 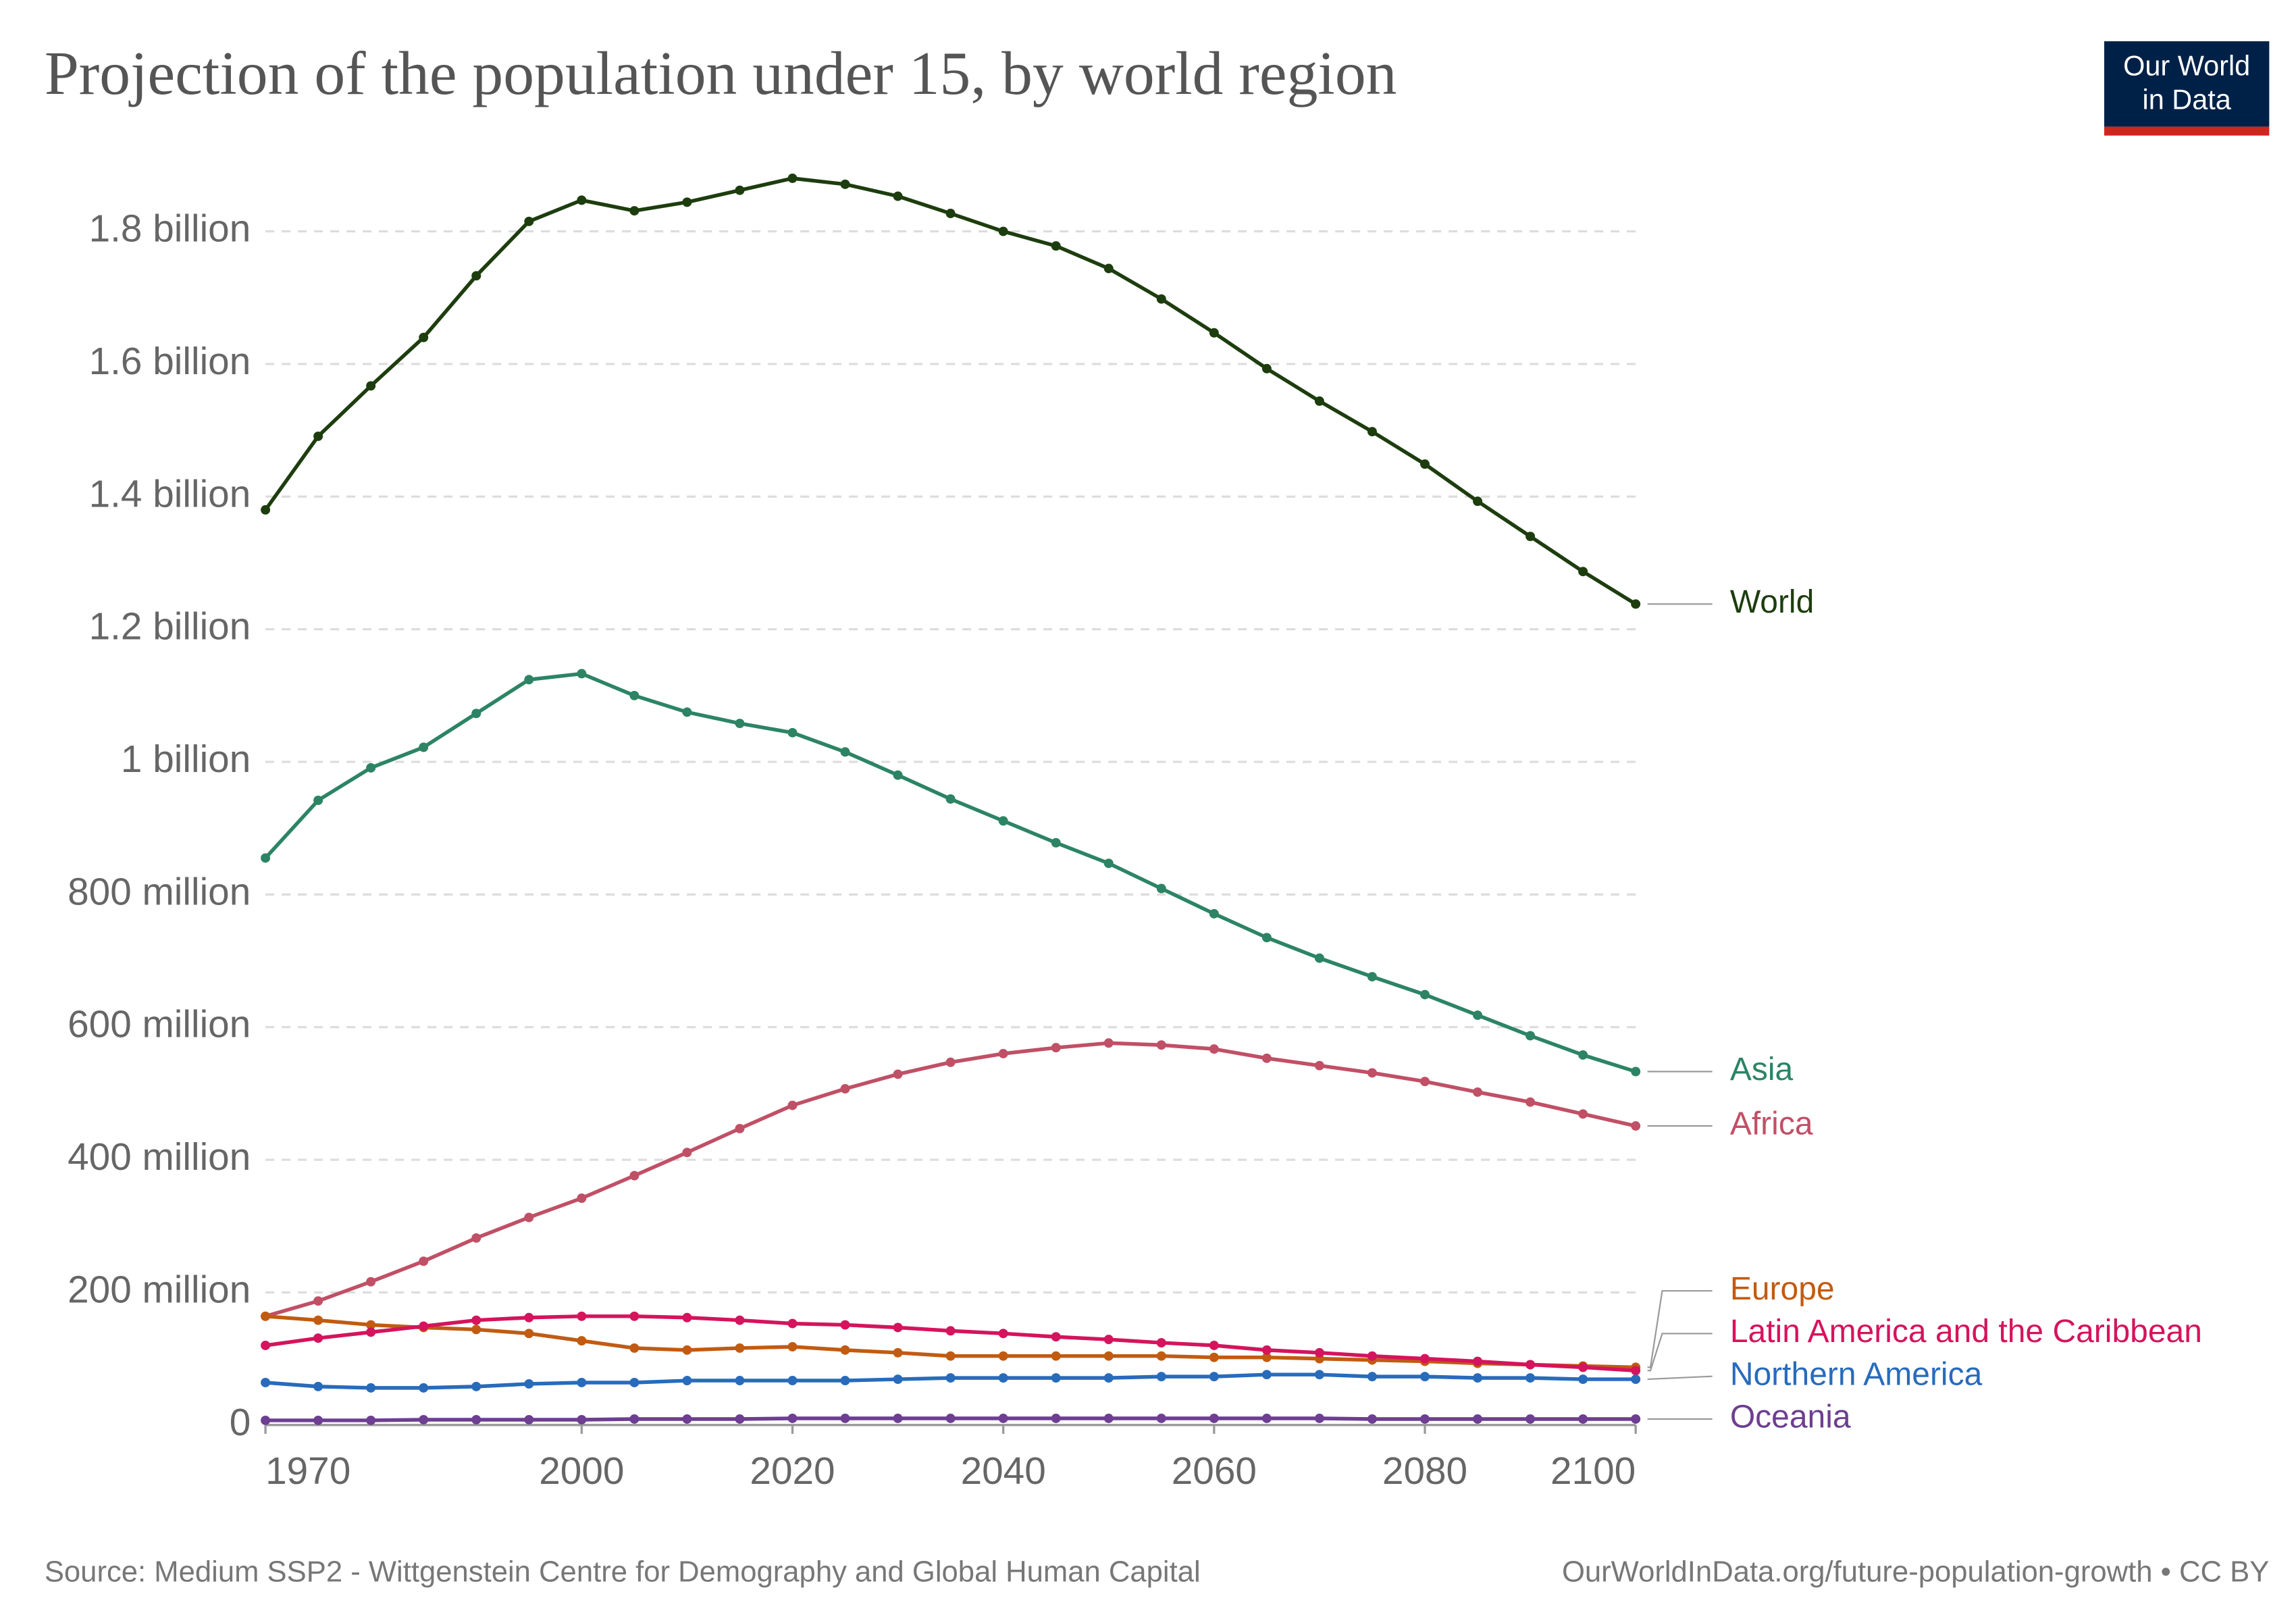 I want to click on x-tick-label: 2020, so click(x=792, y=1471).